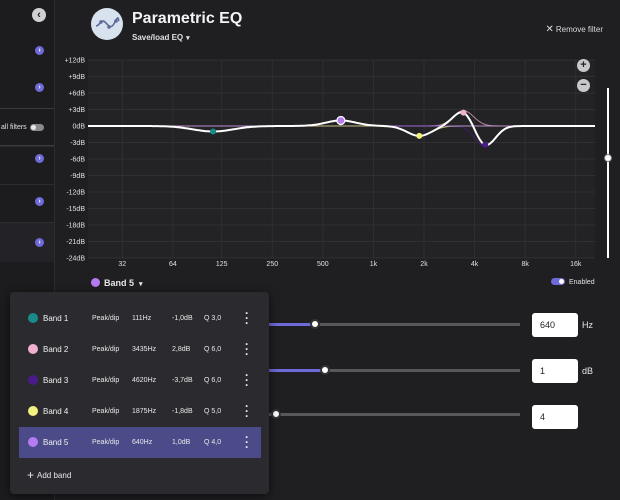  What do you see at coordinates (144, 411) in the screenshot?
I see `band-frequency: 1875Hz` at bounding box center [144, 411].